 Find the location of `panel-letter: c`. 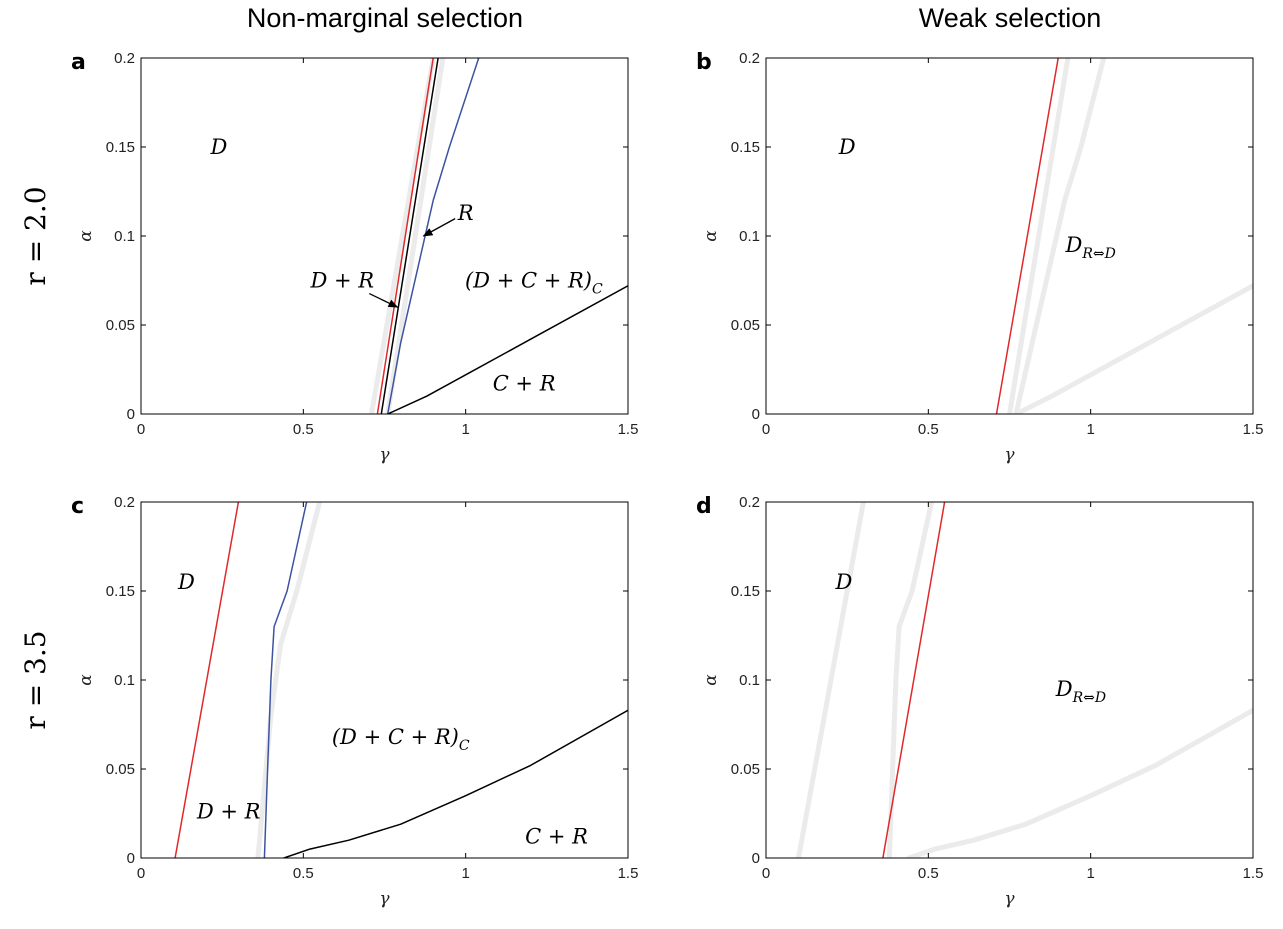

panel-letter: c is located at coordinates (77, 506).